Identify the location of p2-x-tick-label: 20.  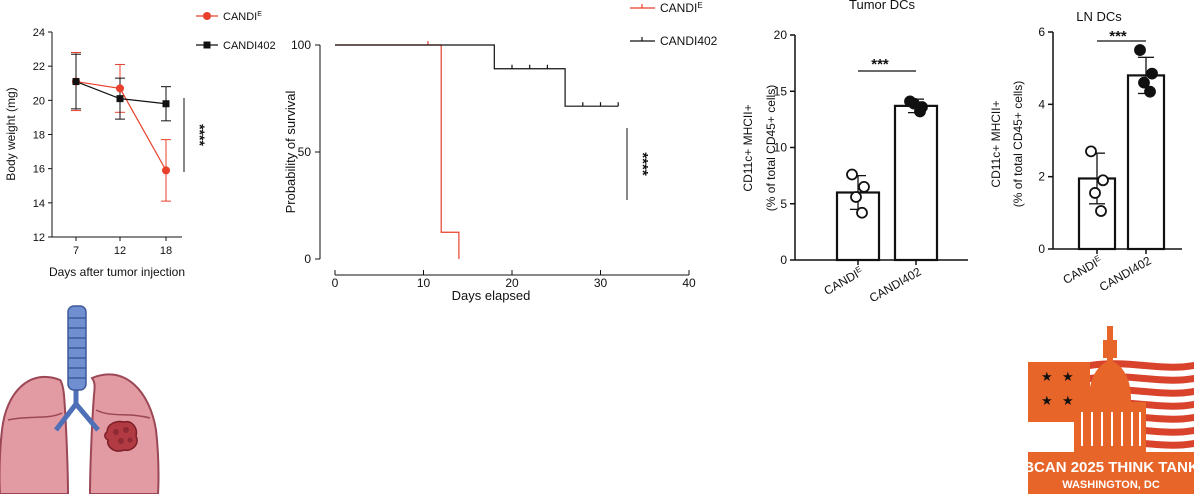
(512, 283).